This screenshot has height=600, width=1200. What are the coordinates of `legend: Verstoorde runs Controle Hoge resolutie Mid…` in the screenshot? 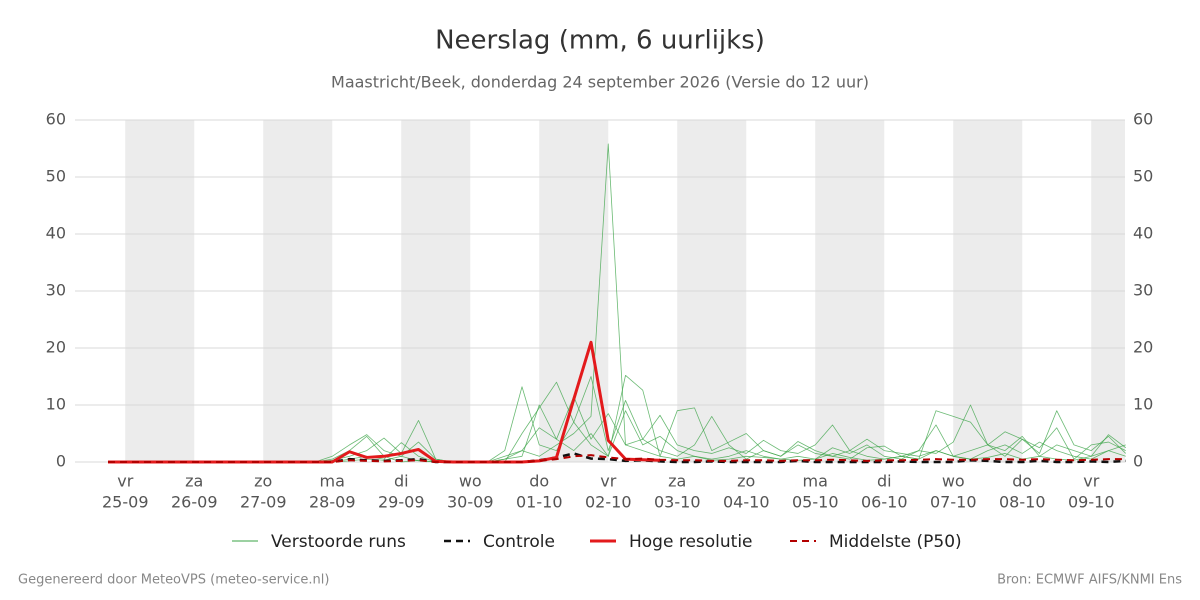 It's located at (597, 542).